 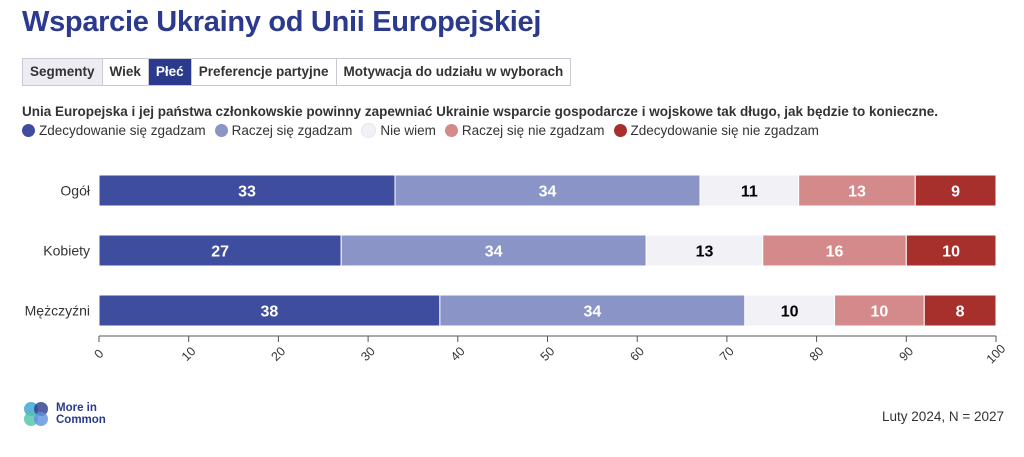 I want to click on x-tick-label: 10, so click(x=189, y=354).